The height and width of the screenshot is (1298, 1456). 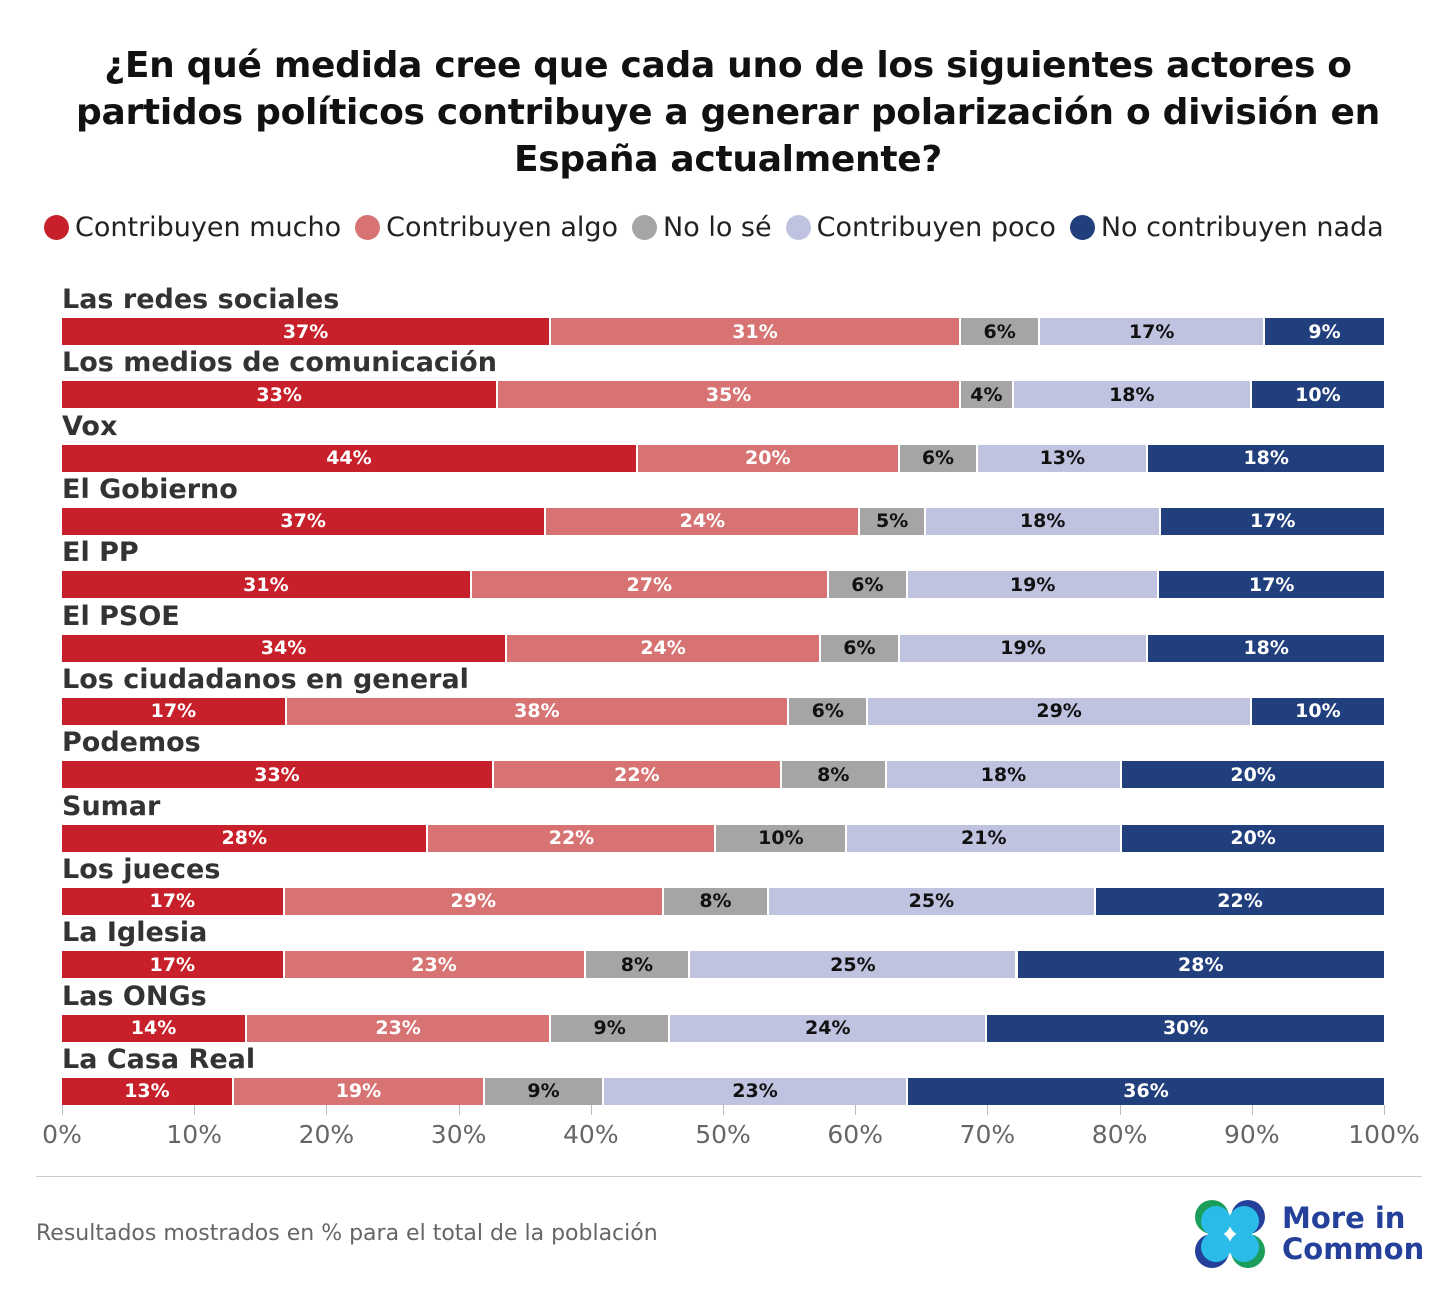 What do you see at coordinates (1317, 395) in the screenshot?
I see `bar-segment: 10%` at bounding box center [1317, 395].